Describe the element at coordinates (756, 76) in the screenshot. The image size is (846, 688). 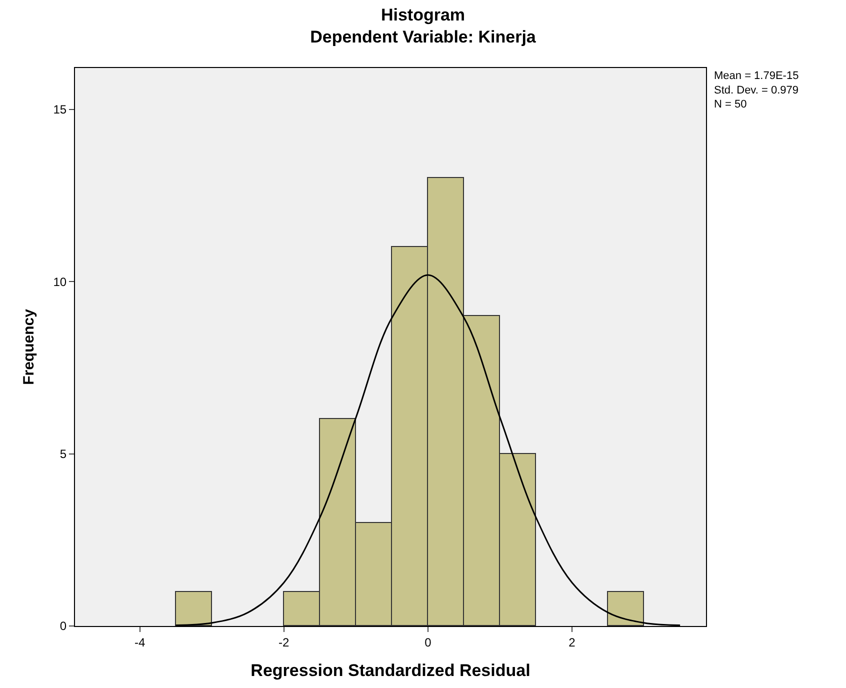
I see `text: Mean = 1.79E-15` at that location.